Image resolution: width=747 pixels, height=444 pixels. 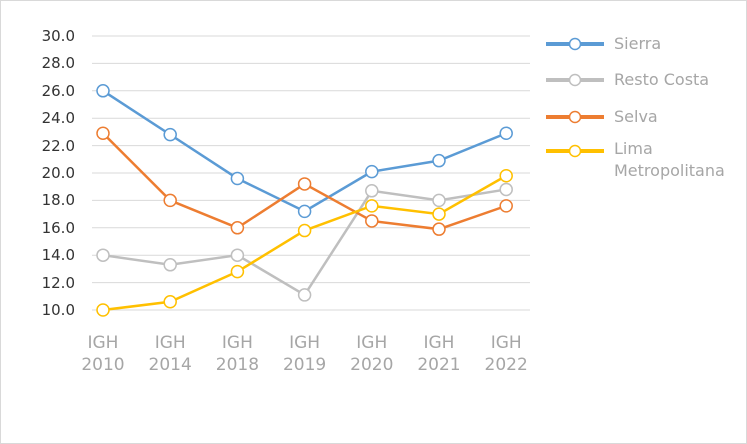 I want to click on x-tick-label: IGH 2010, so click(x=103, y=354).